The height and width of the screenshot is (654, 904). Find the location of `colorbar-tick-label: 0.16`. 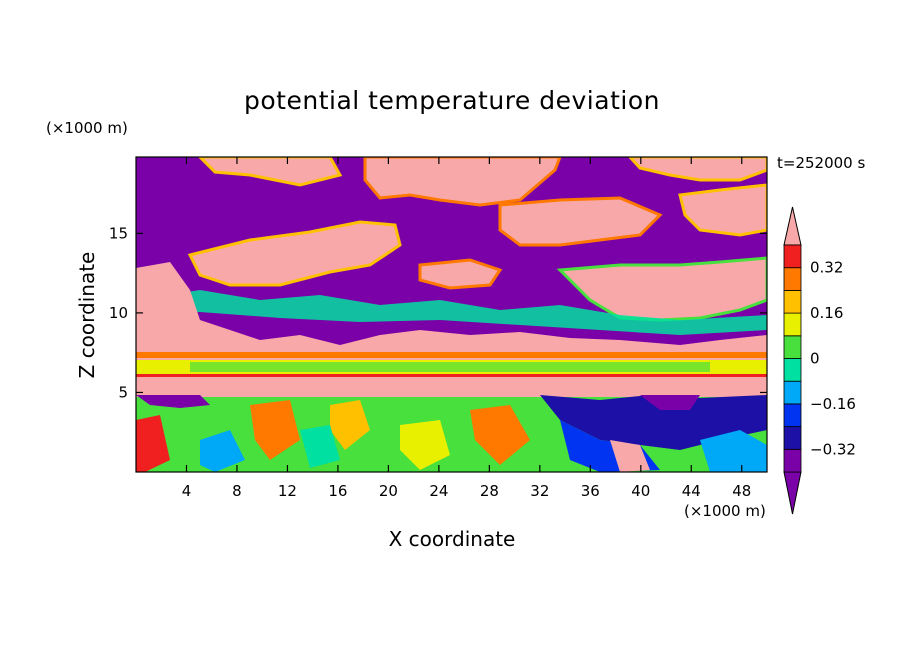

colorbar-tick-label: 0.16 is located at coordinates (826, 313).